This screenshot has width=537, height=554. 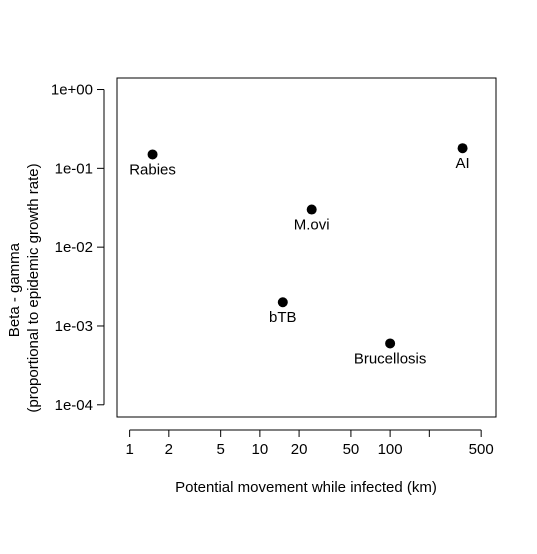 I want to click on y-tick-label: 1e-03, so click(x=74, y=326).